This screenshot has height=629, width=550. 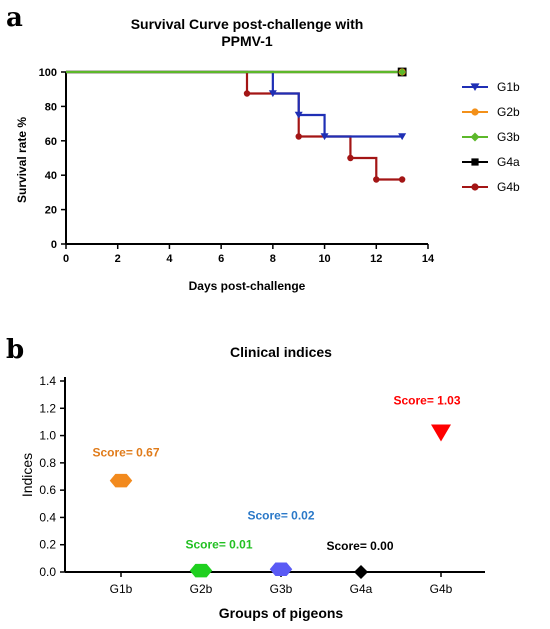 What do you see at coordinates (508, 187) in the screenshot?
I see `legend-label-g4b: G4b` at bounding box center [508, 187].